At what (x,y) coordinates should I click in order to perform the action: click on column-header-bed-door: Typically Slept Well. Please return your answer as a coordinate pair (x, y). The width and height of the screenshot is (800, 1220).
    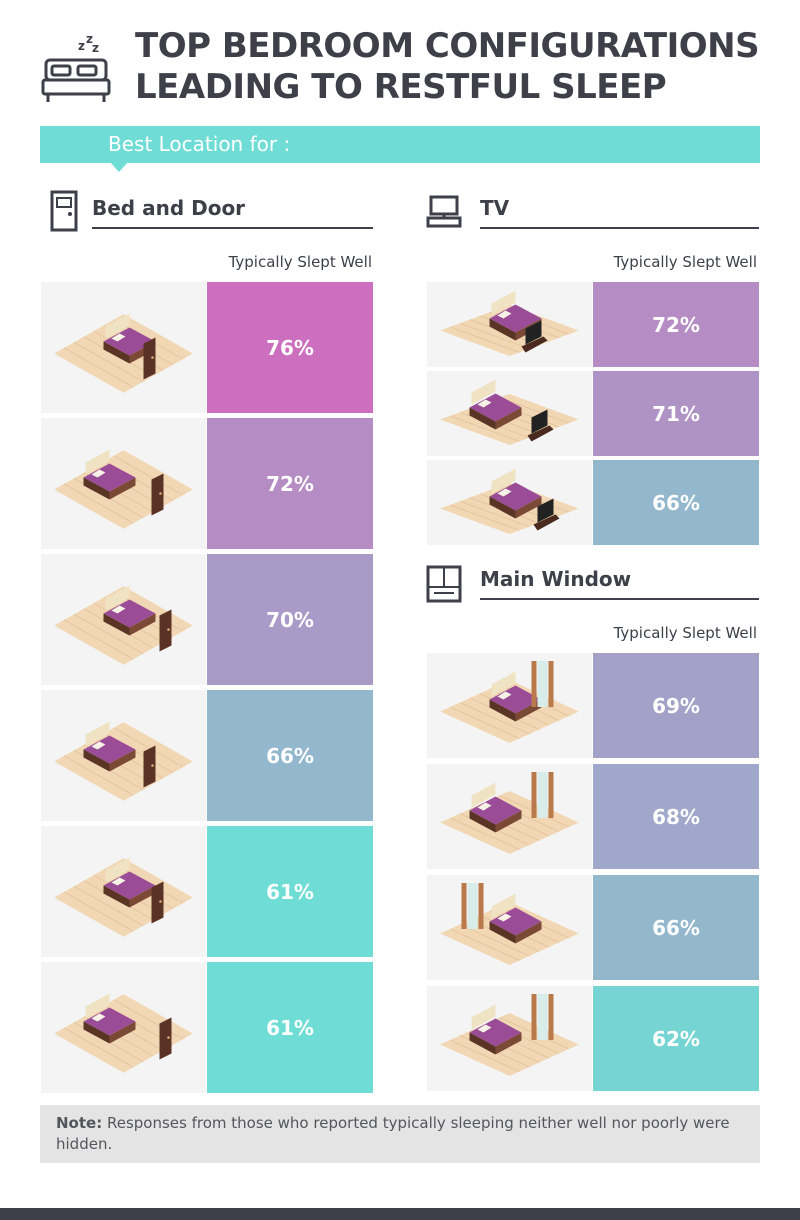
    Looking at the image, I should click on (300, 262).